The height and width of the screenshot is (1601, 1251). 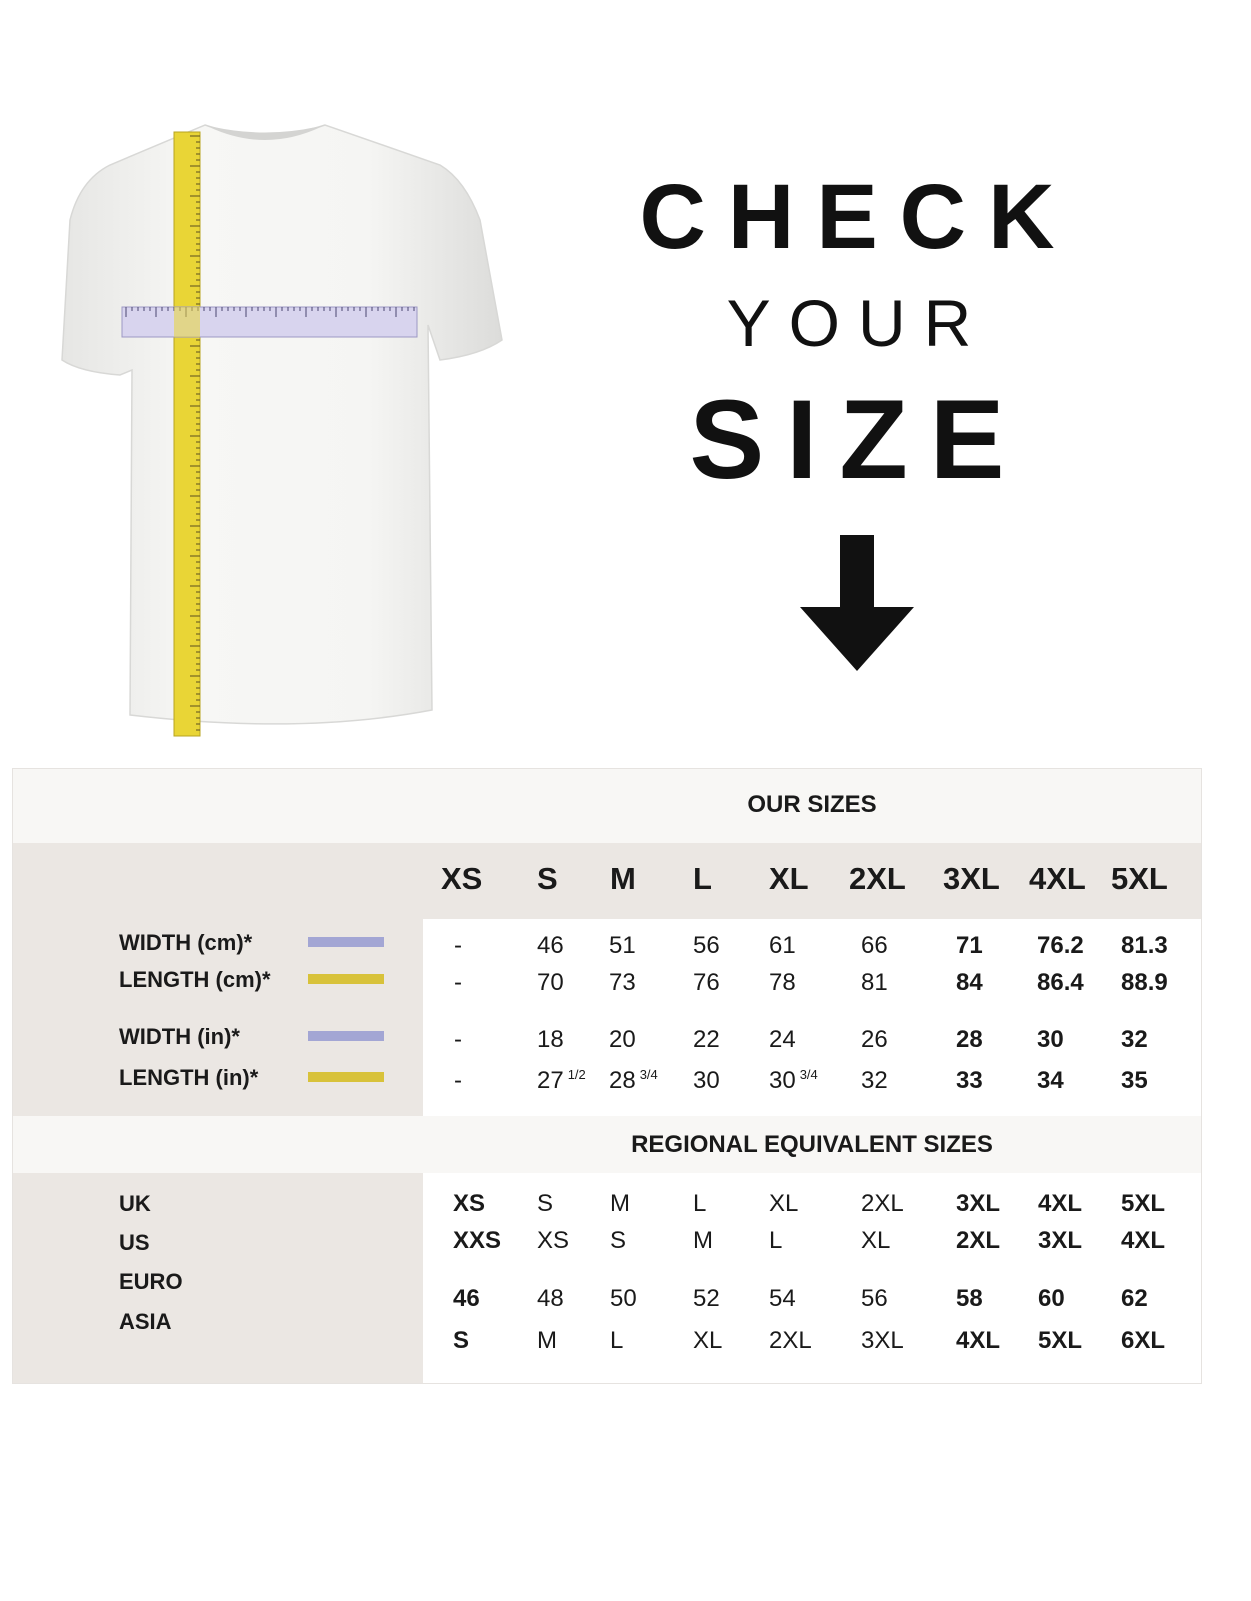 I want to click on measurement-cell: 28, so click(x=969, y=1040).